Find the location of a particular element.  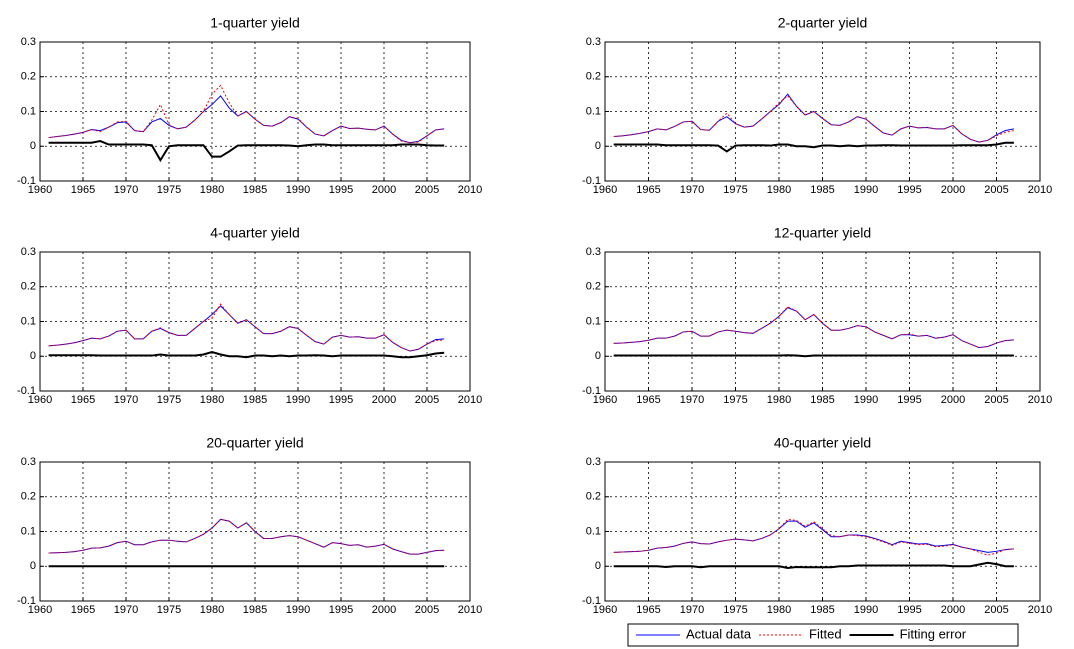

legend-box is located at coordinates (823, 635).